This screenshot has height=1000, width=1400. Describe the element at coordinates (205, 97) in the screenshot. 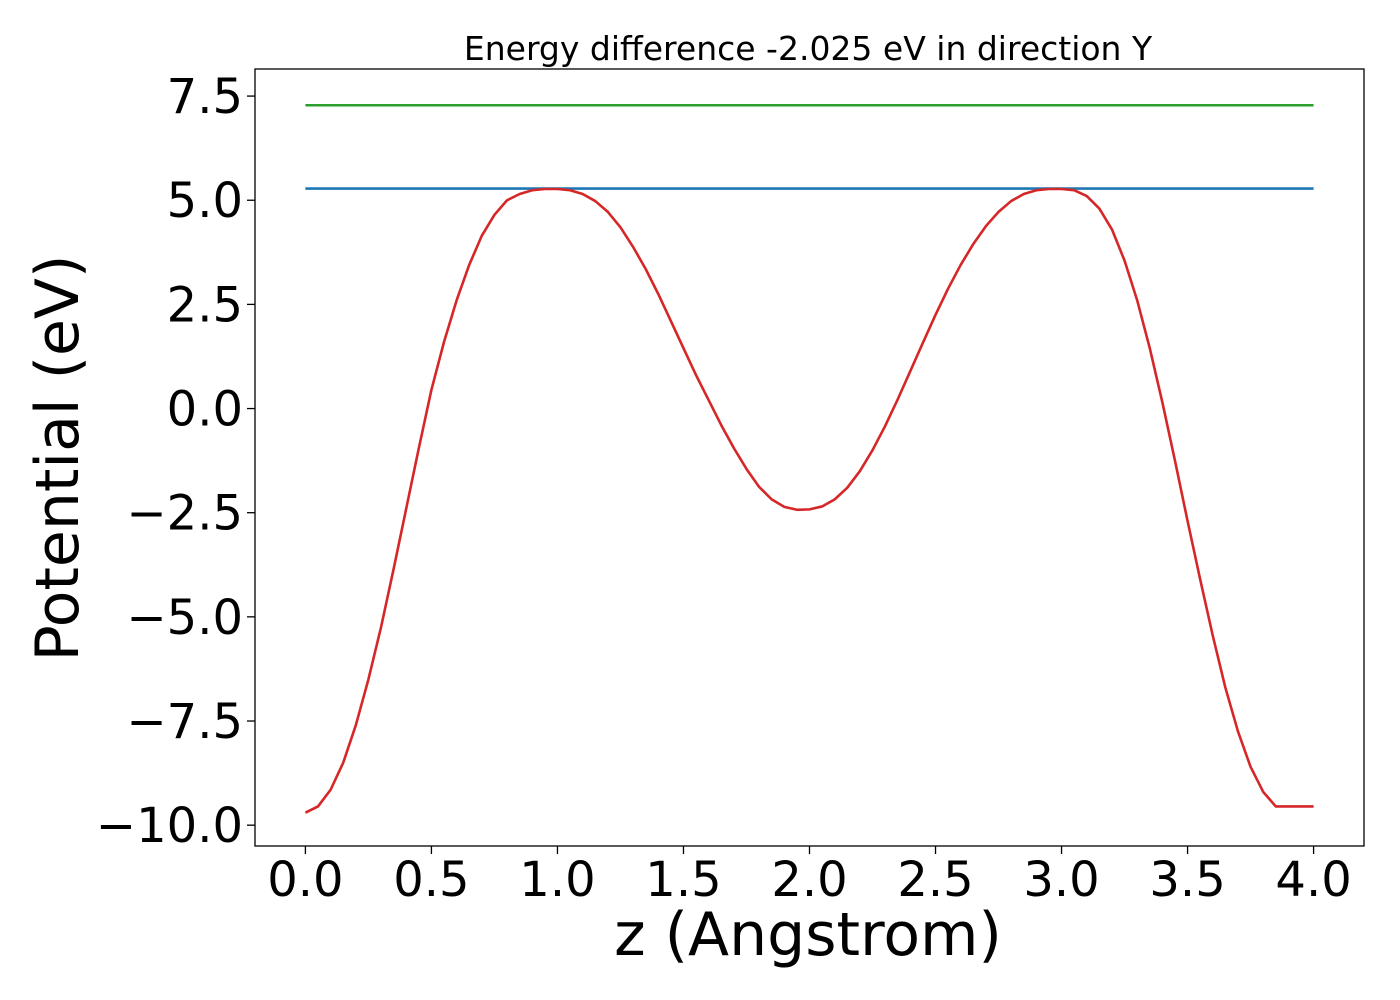

I see `y-tick-label: 7.5` at that location.